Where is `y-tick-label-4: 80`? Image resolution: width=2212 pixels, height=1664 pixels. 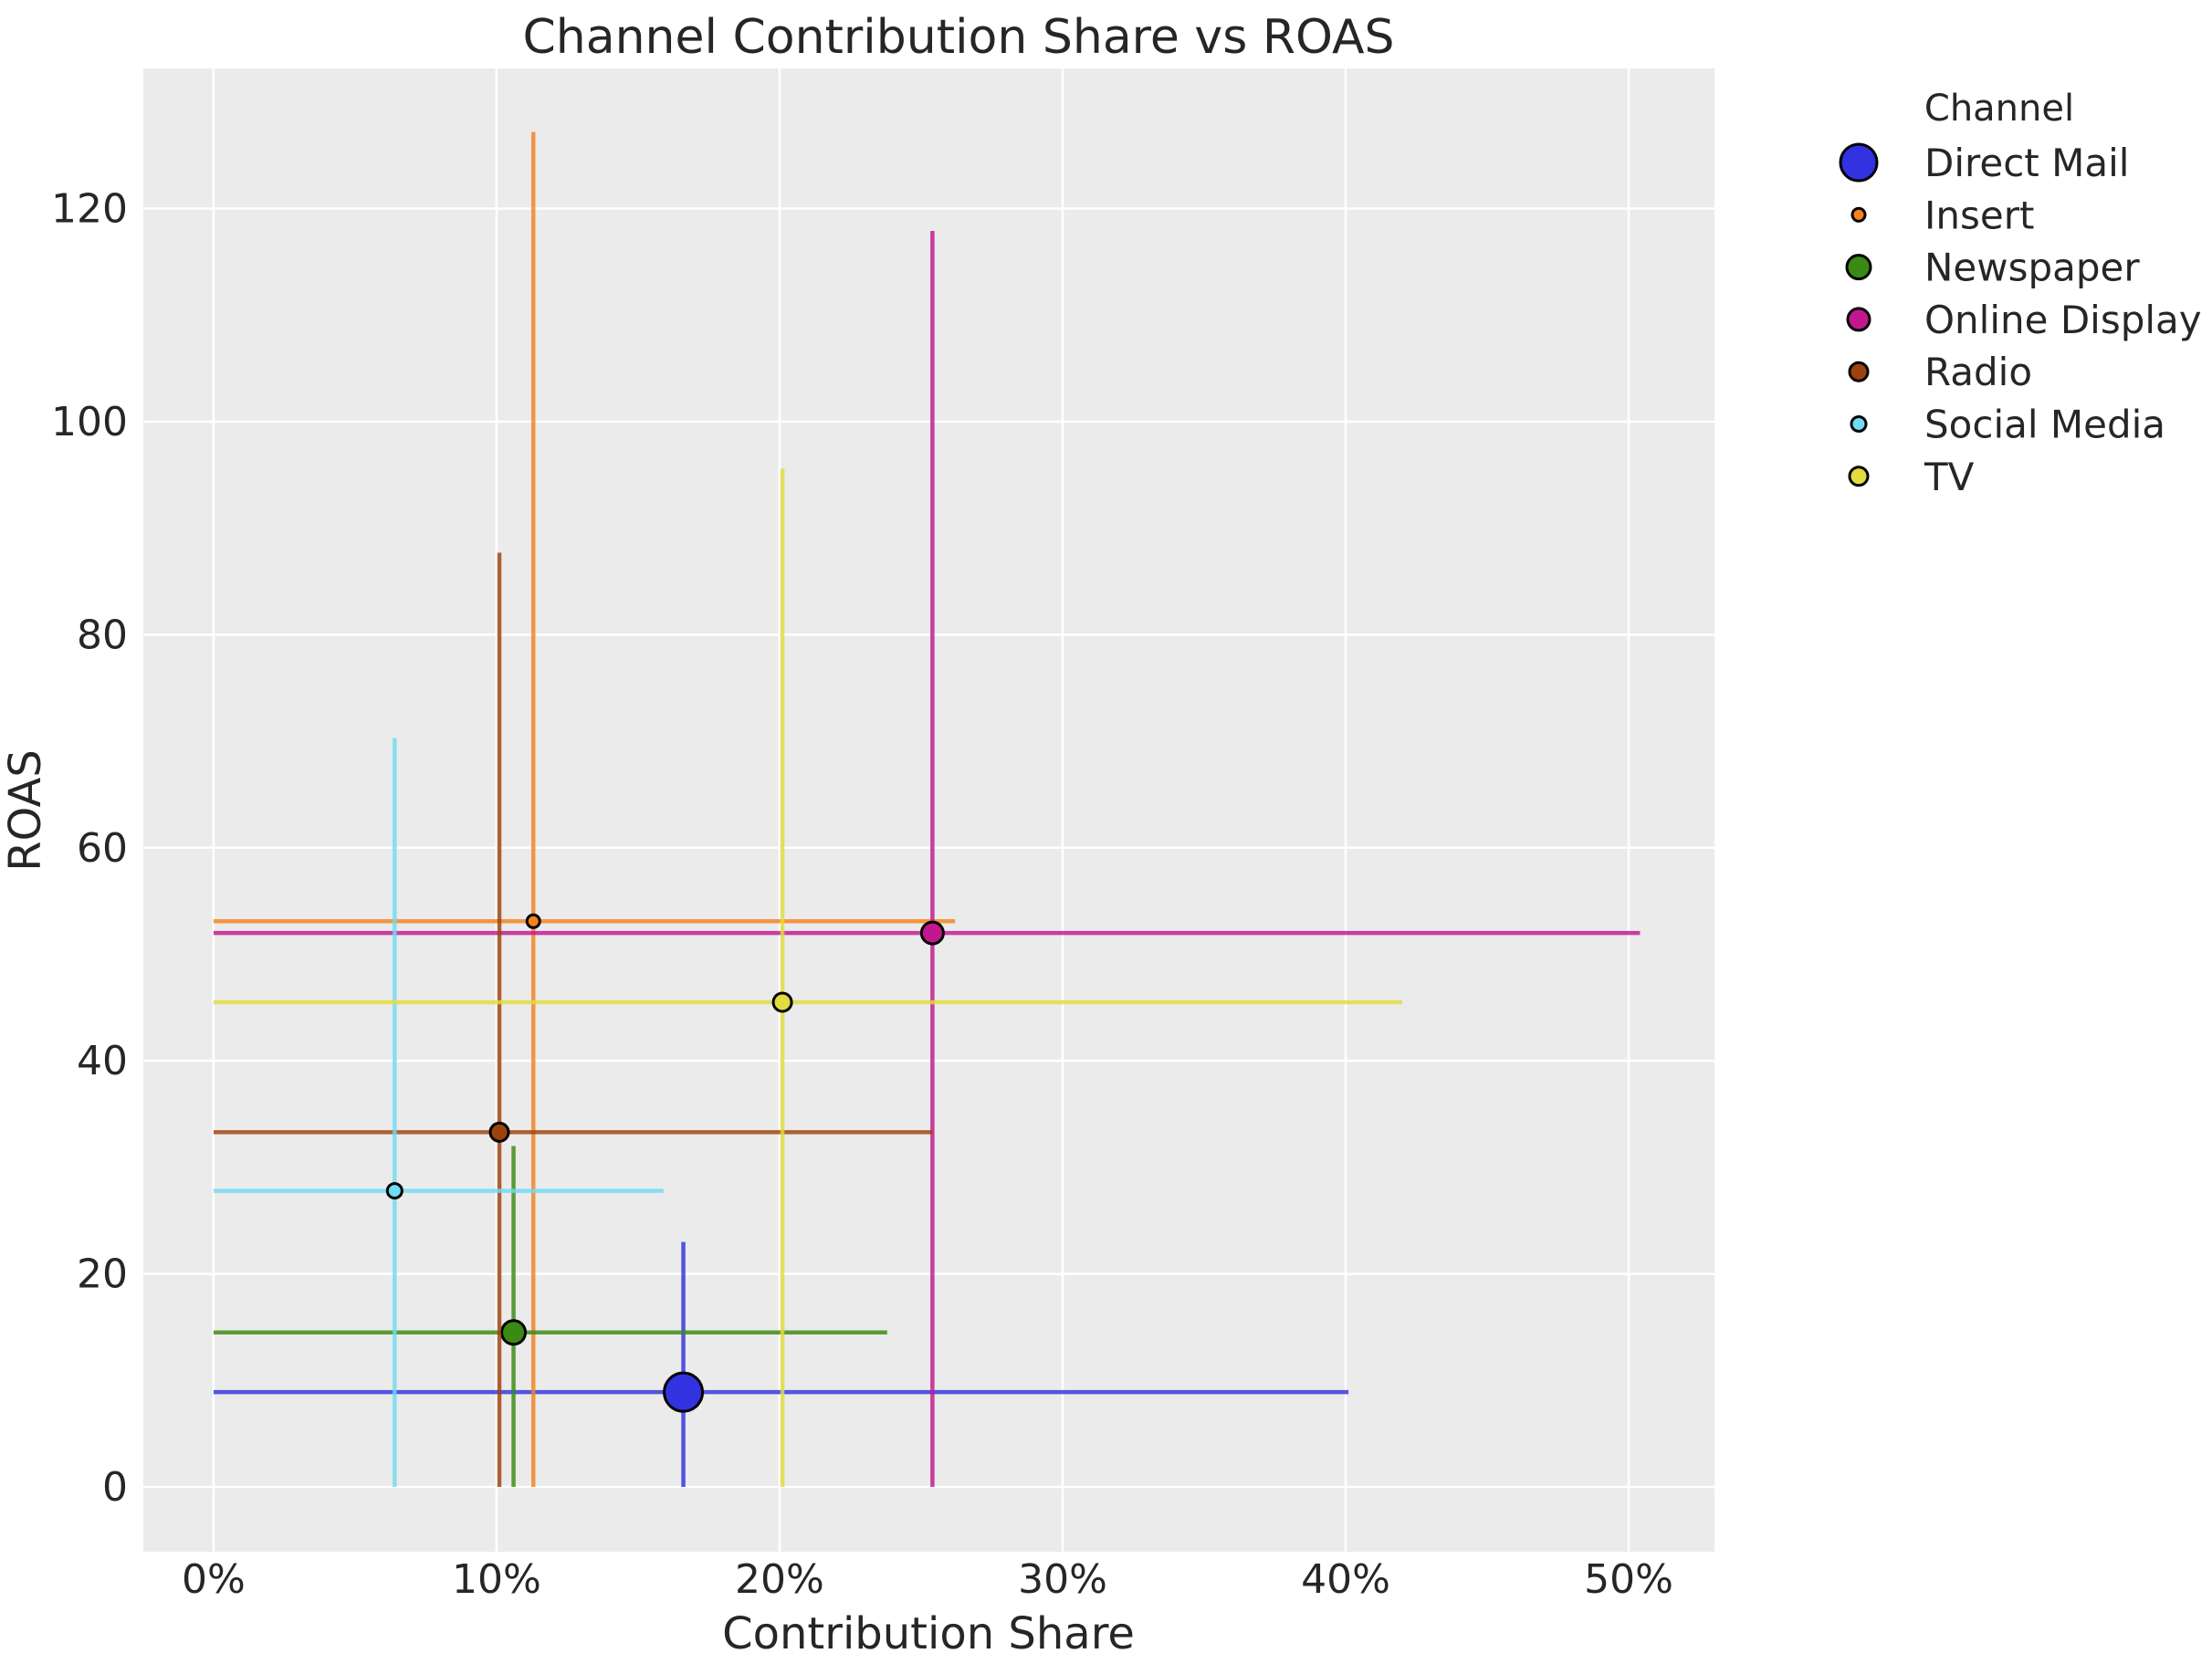 y-tick-label-4: 80 is located at coordinates (102, 635).